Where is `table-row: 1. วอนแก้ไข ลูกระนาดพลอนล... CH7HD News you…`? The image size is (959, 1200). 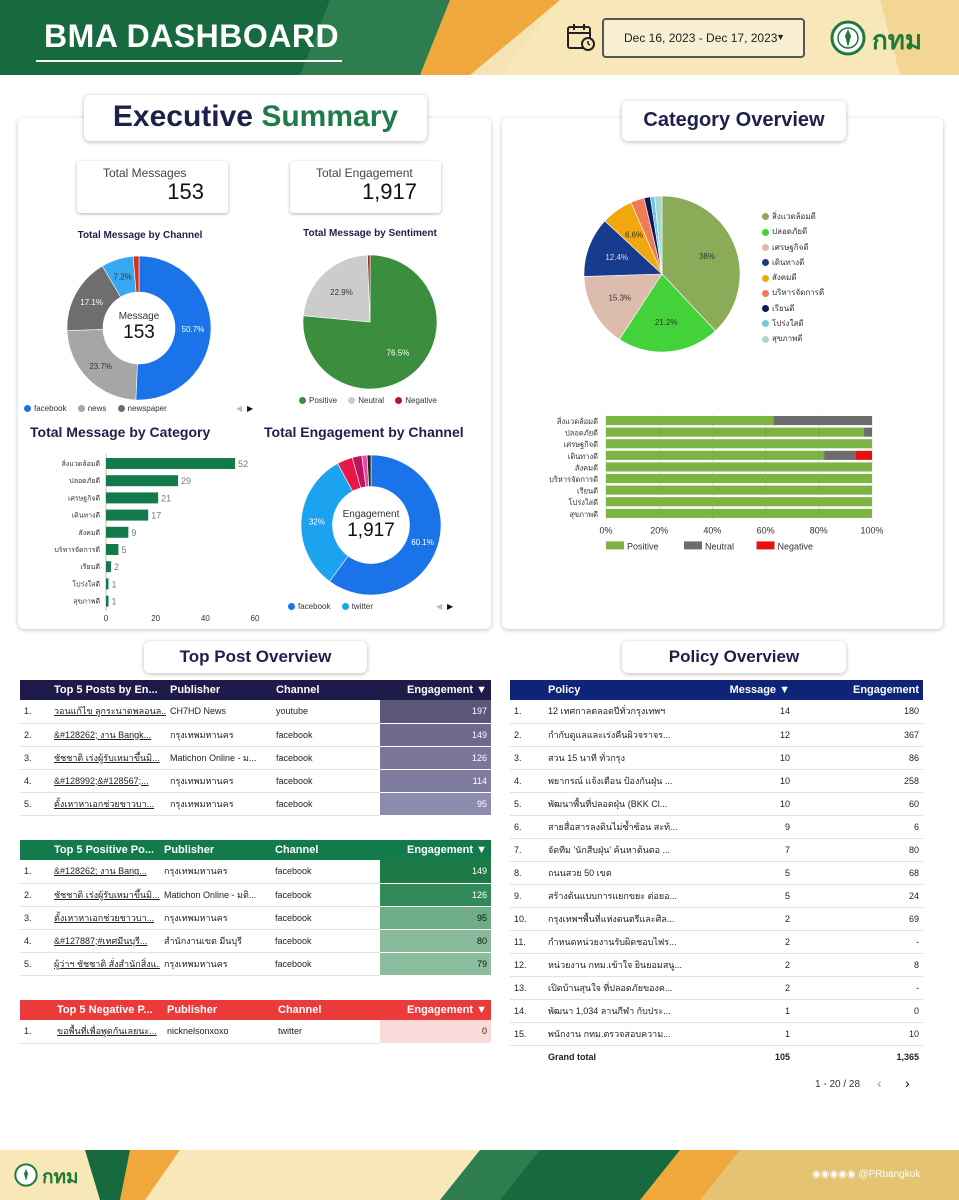
table-row: 1. วอนแก้ไข ลูกระนาดพลอนล... CH7HD News you… is located at coordinates (255, 712).